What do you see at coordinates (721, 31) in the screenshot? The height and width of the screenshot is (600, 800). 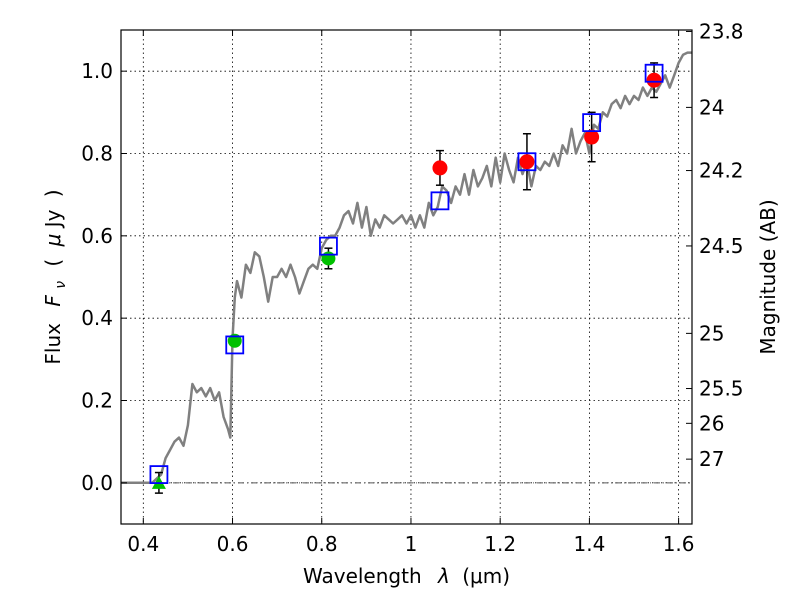 I see `magnitude-tick-label: 23.8` at bounding box center [721, 31].